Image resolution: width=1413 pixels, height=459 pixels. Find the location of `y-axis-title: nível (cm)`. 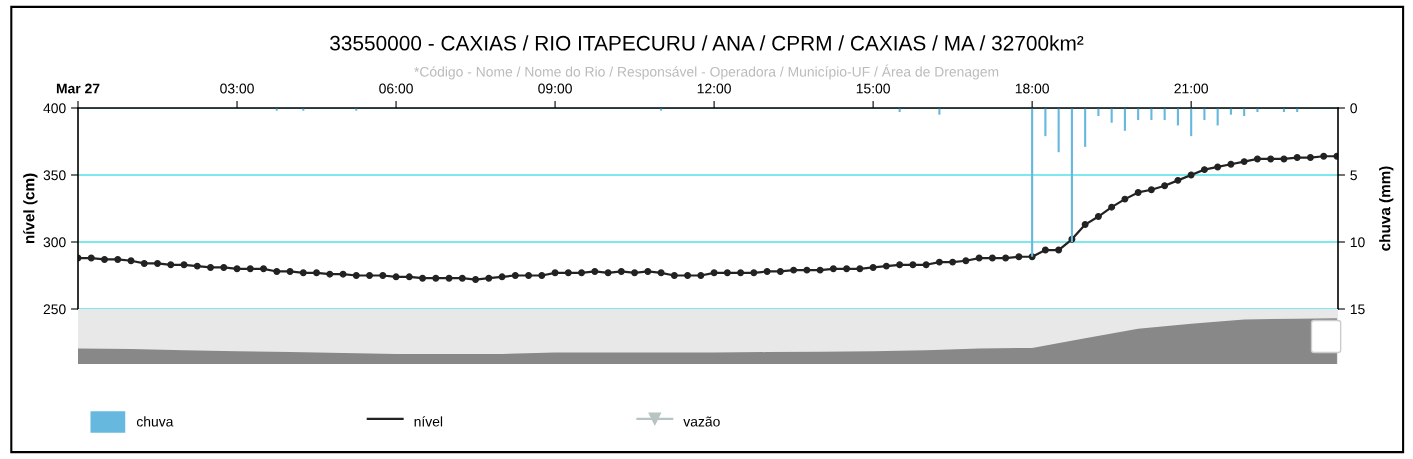

y-axis-title: nível (cm) is located at coordinates (30, 208).